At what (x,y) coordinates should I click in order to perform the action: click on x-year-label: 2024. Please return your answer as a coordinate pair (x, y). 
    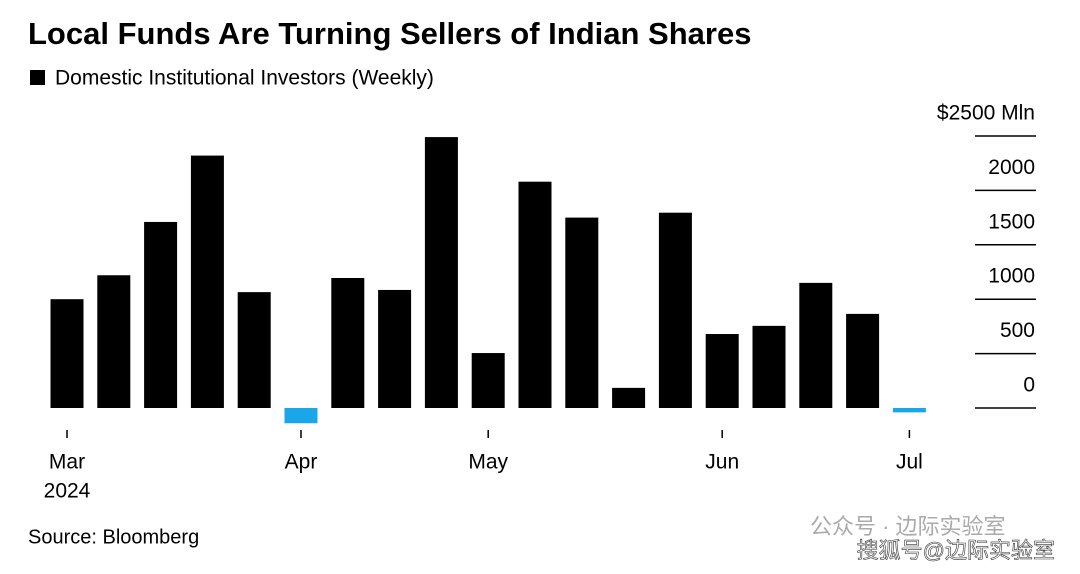
    Looking at the image, I should click on (67, 491).